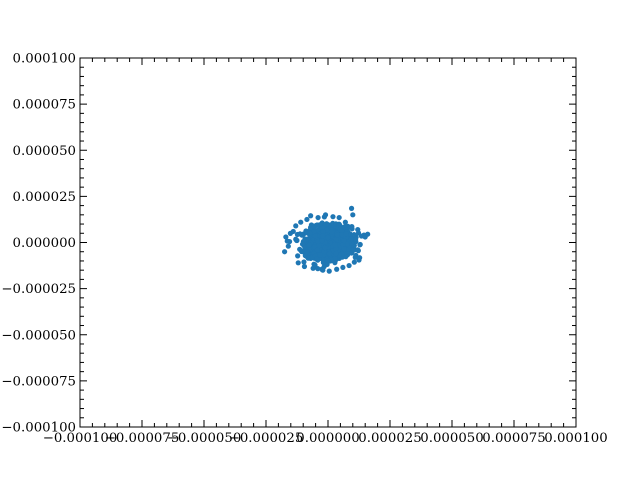 This screenshot has height=480, width=640. Describe the element at coordinates (451, 438) in the screenshot. I see `x-tick-label: 0.000050` at that location.